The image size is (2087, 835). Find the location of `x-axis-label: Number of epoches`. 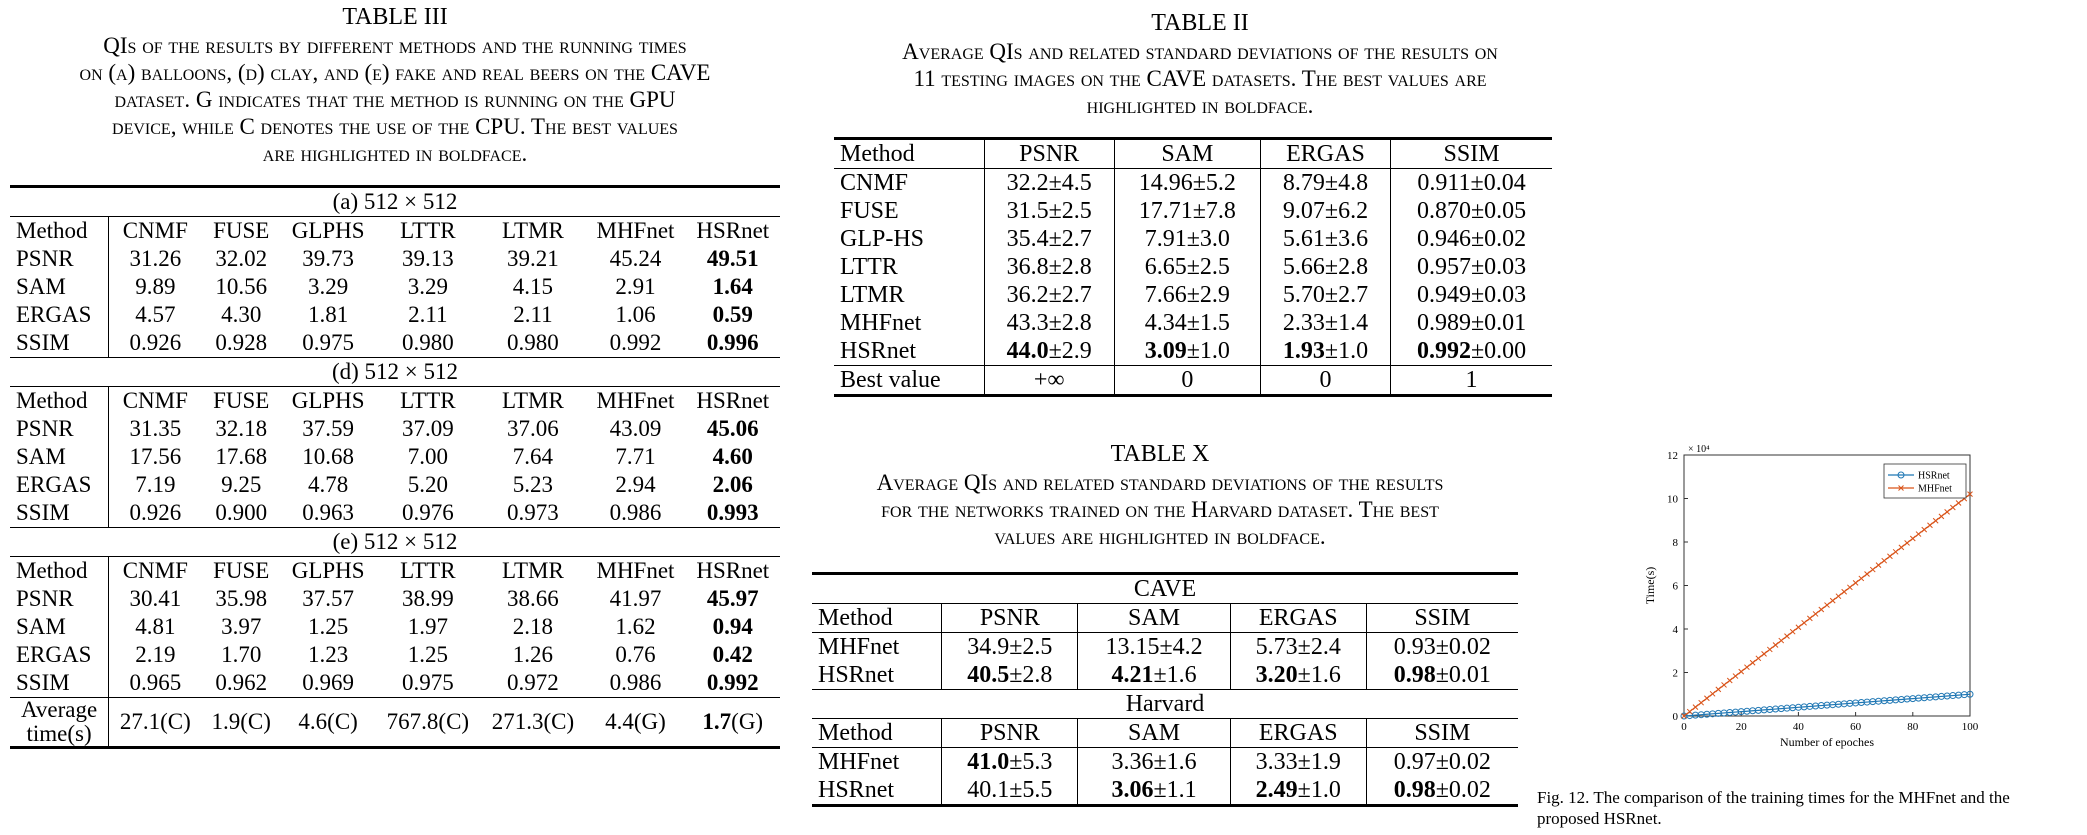

x-axis-label: Number of epoches is located at coordinates (1827, 742).